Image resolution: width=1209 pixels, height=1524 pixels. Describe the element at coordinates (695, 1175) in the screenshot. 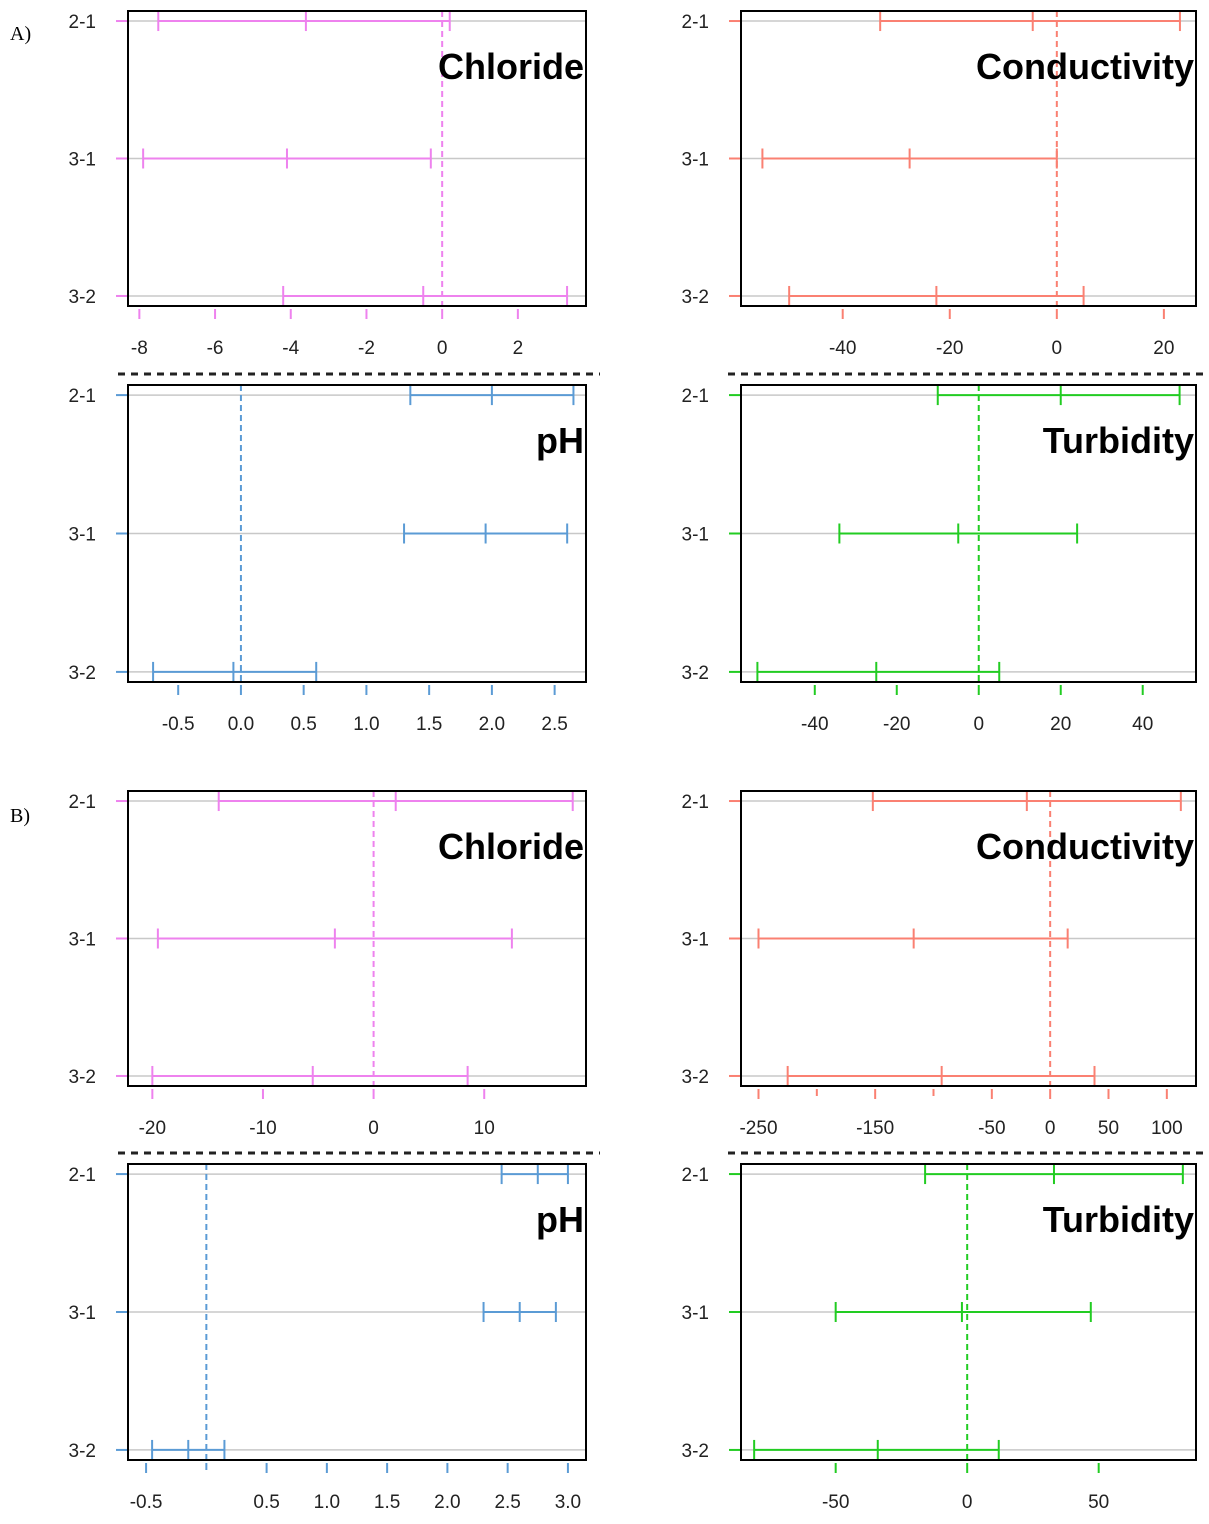

I see `sec1-turbidity-y-label-2-1: 2-1` at that location.